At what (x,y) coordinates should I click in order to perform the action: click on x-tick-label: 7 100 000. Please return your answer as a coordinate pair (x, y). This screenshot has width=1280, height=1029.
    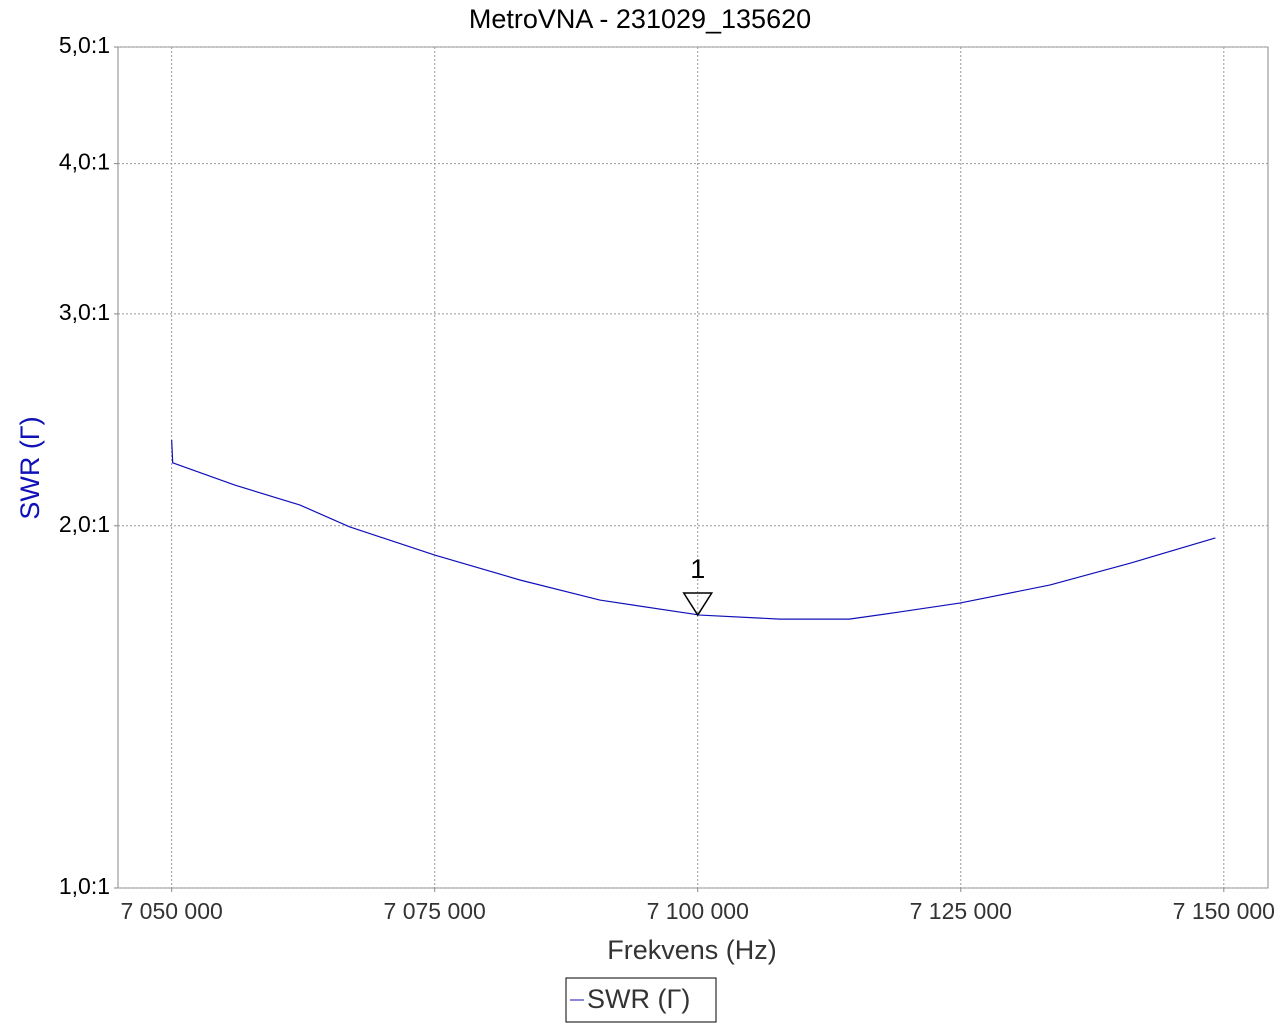
    Looking at the image, I should click on (698, 911).